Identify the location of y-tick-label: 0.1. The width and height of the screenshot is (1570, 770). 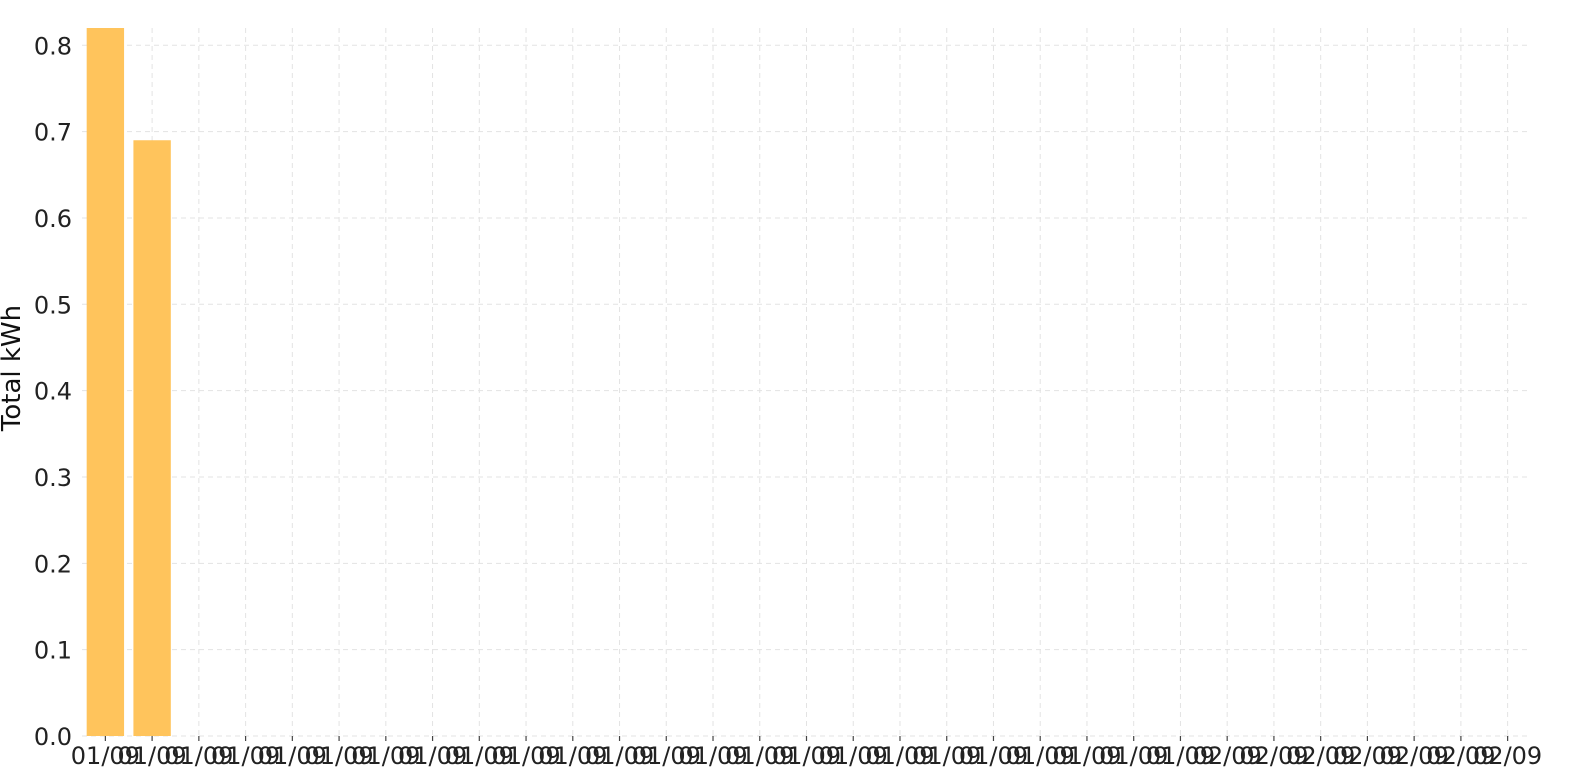
(53, 651).